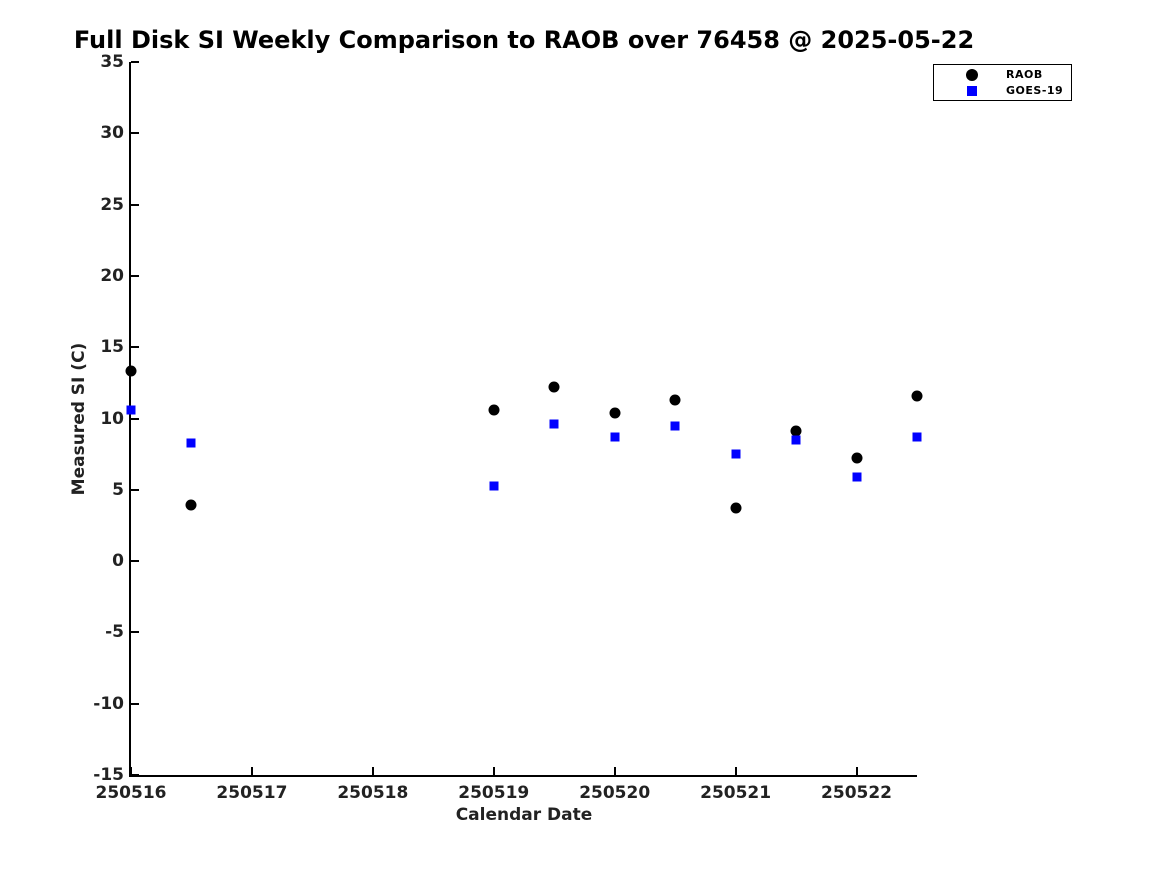  I want to click on x-tick-label: 250522, so click(857, 793).